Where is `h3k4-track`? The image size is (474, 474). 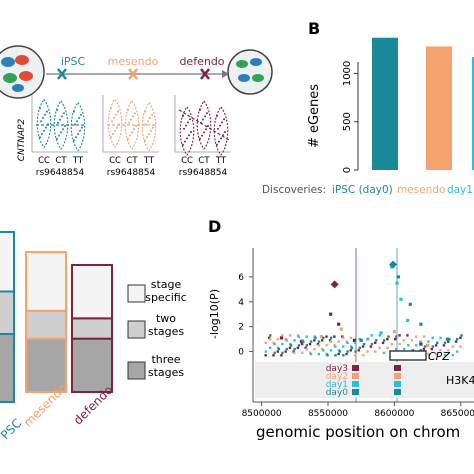
h3k4-track is located at coordinates (364, 380).